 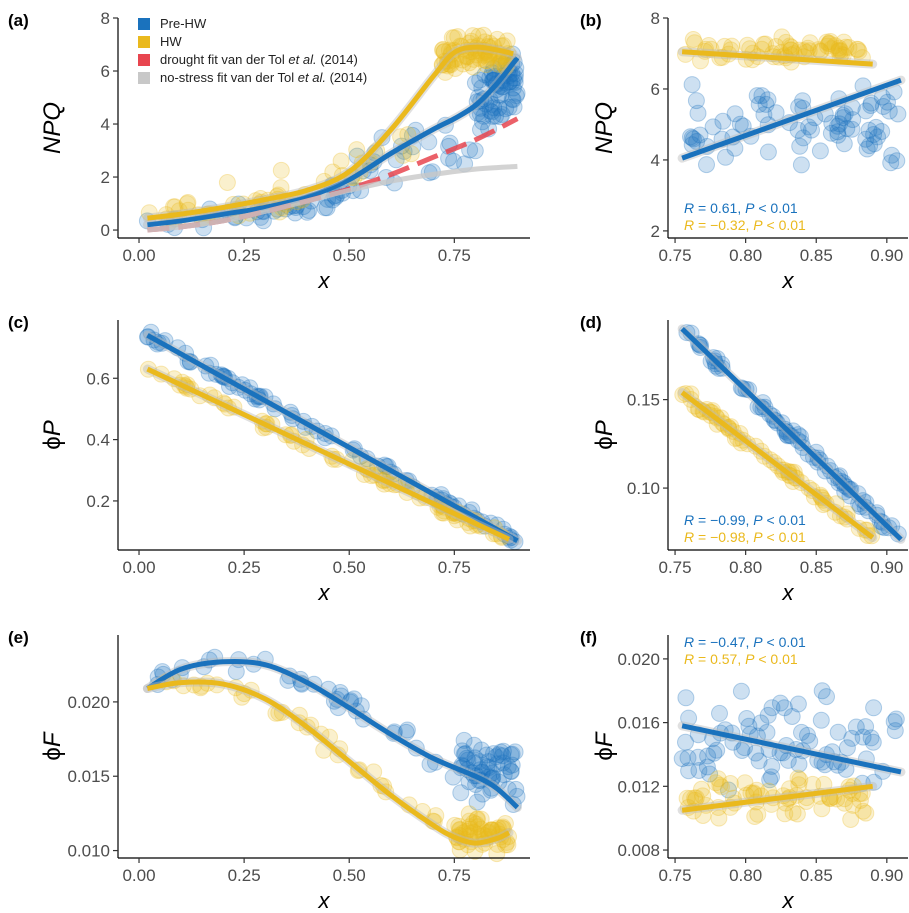 What do you see at coordinates (643, 400) in the screenshot?
I see `y-tick-label: 0.15` at bounding box center [643, 400].